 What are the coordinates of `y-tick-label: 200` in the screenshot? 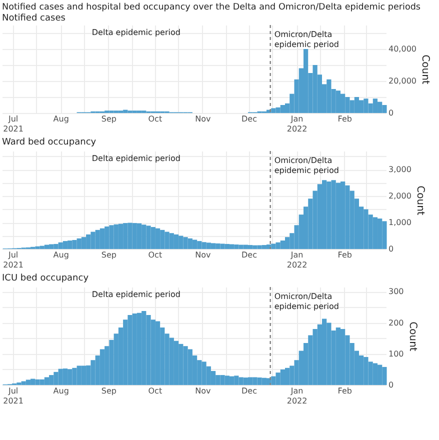 It's located at (396, 323).